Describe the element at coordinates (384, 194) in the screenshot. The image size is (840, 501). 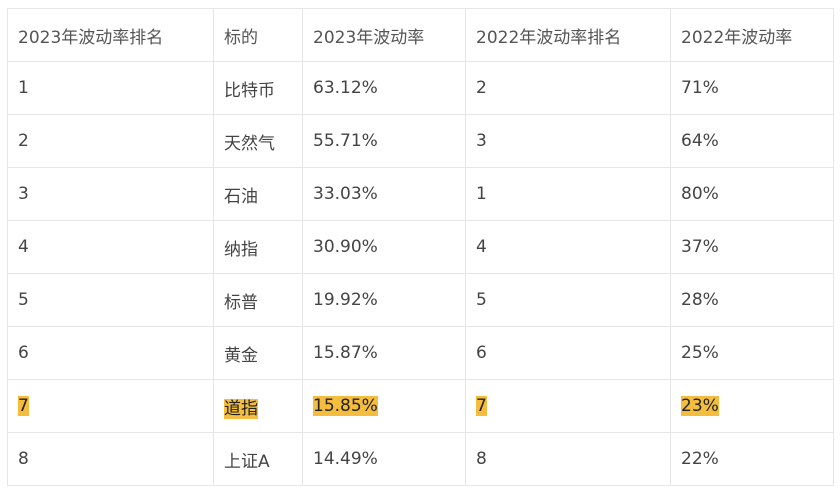
I see `table-cell: 33.03%` at that location.